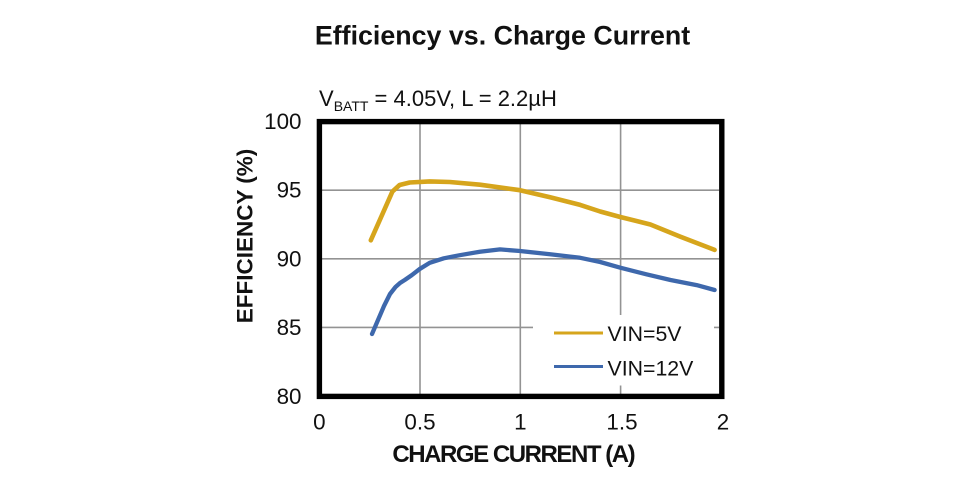 This screenshot has height=480, width=978. Describe the element at coordinates (289, 396) in the screenshot. I see `svg-text: 80` at that location.